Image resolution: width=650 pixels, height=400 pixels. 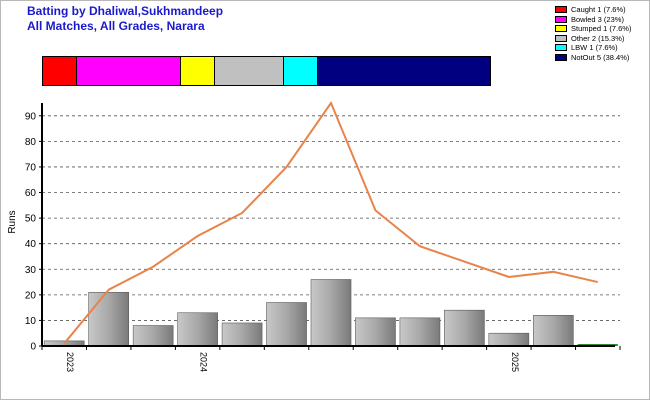 I want to click on y-tick-label-70: 70, so click(x=31, y=167).